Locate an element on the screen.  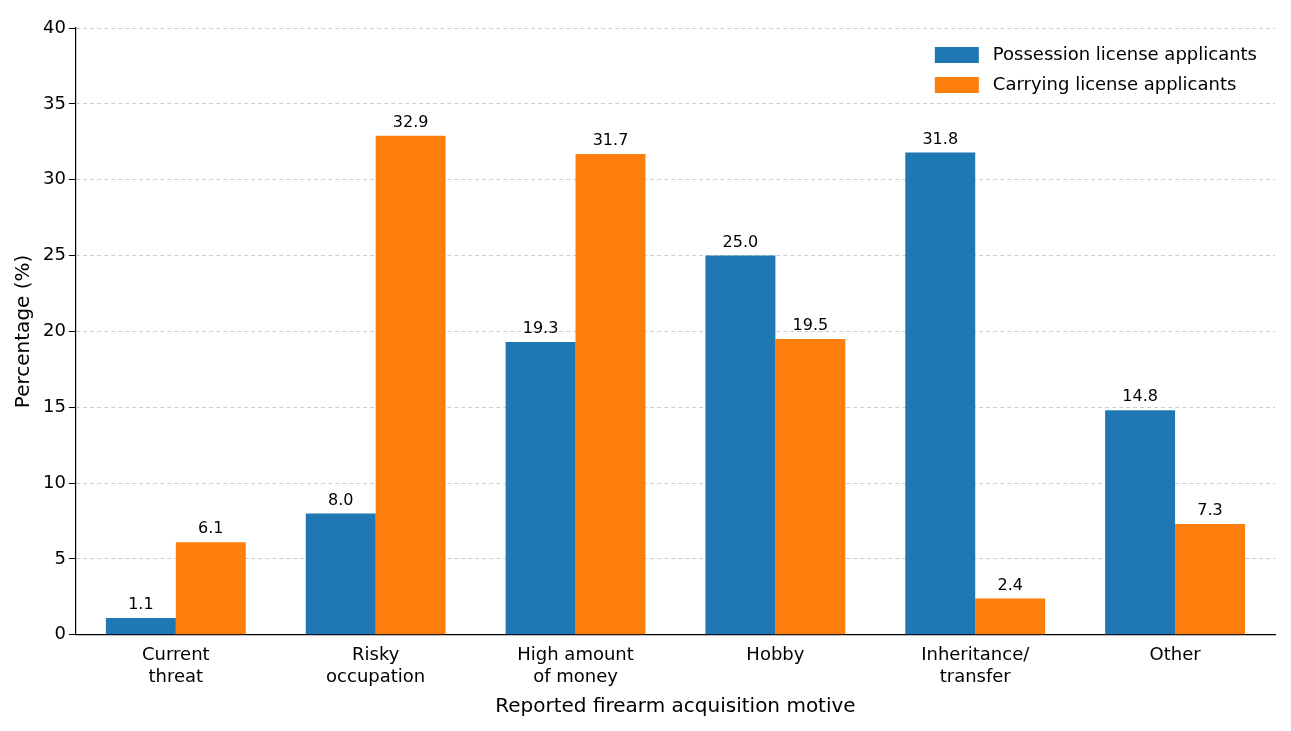
x-tick-label: Hobby is located at coordinates (775, 654).